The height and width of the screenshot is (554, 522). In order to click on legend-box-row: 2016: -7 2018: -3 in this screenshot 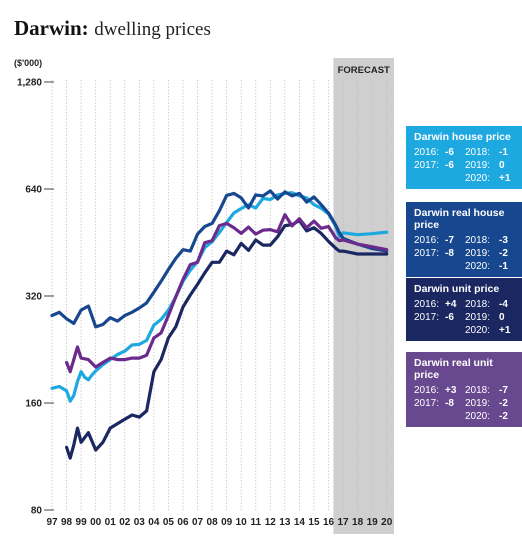, I will do `click(464, 240)`.